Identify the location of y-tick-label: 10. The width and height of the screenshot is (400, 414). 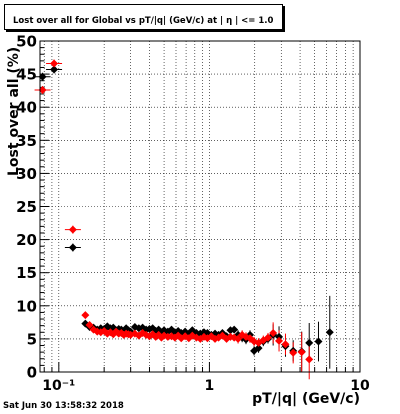
(26, 306).